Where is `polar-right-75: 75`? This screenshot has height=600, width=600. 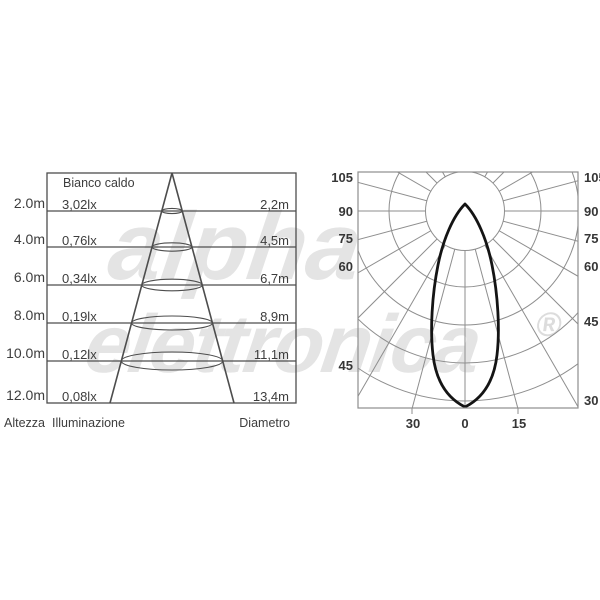
polar-right-75: 75 is located at coordinates (591, 238).